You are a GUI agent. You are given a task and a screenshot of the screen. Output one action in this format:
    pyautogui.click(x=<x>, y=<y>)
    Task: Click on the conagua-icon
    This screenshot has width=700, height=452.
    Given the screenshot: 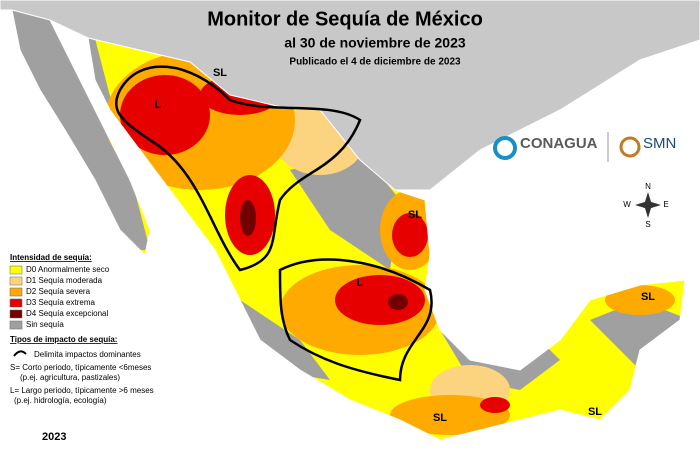 What is the action you would take?
    pyautogui.click(x=505, y=148)
    